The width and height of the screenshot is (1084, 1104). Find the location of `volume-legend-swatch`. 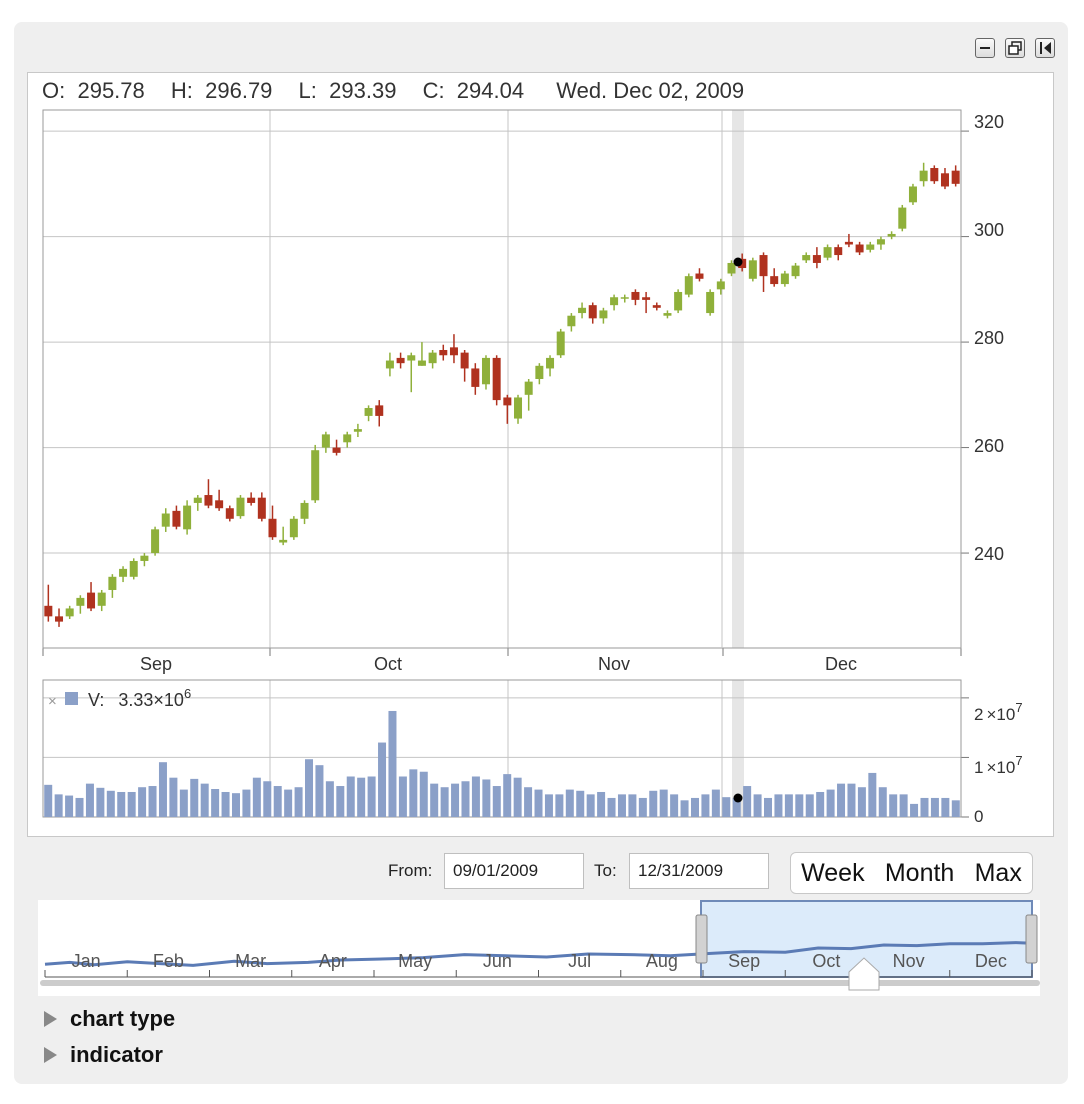

volume-legend-swatch is located at coordinates (71, 698).